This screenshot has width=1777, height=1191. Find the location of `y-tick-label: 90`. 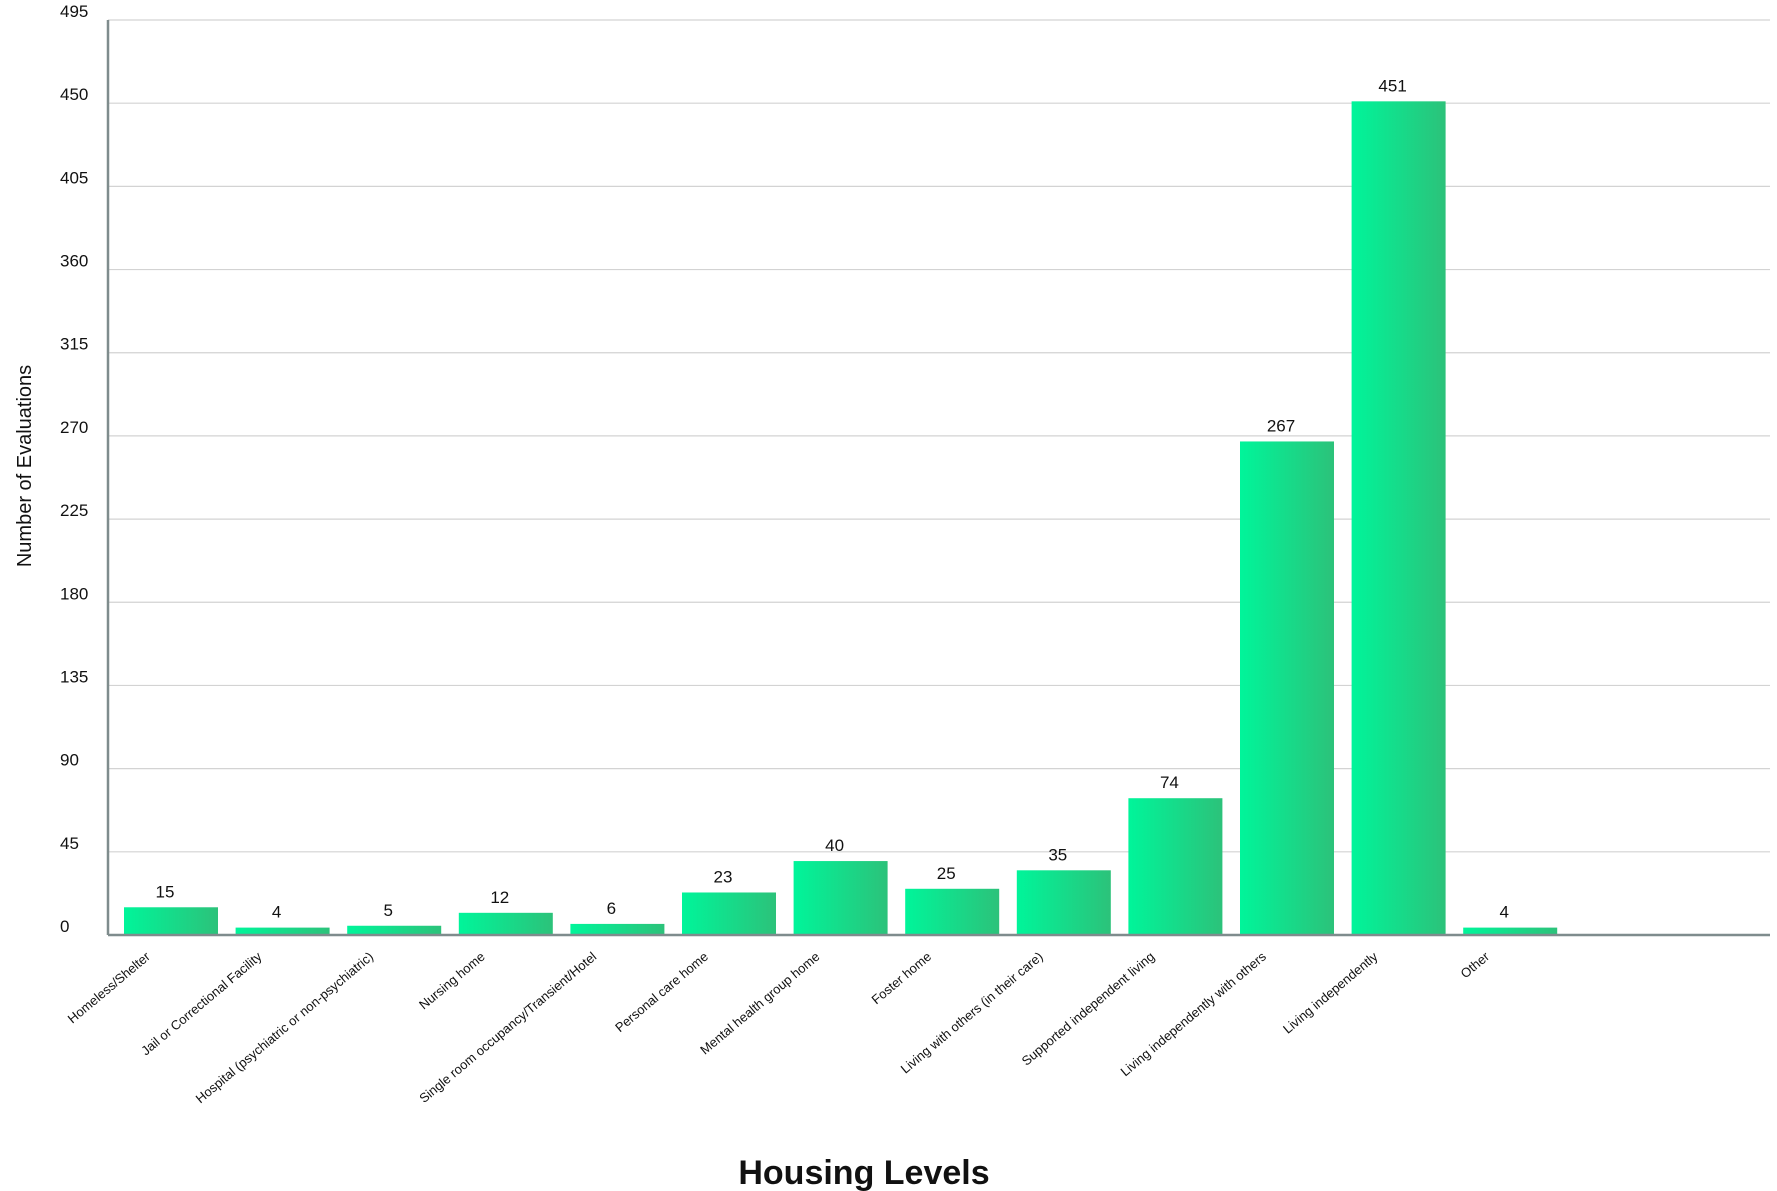

y-tick-label: 90 is located at coordinates (69, 760).